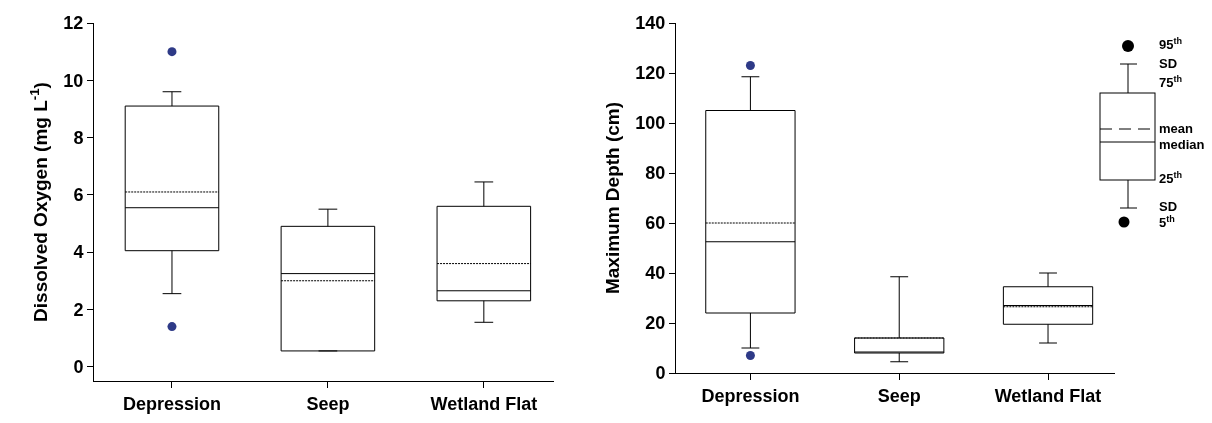 The height and width of the screenshot is (423, 1212). I want to click on y-tick-label: 140, so click(650, 23).